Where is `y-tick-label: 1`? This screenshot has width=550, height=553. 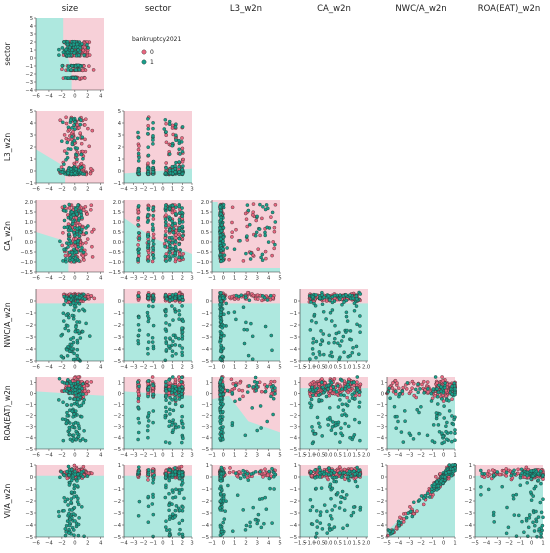
y-tick-label: 1 is located at coordinates (31, 51).